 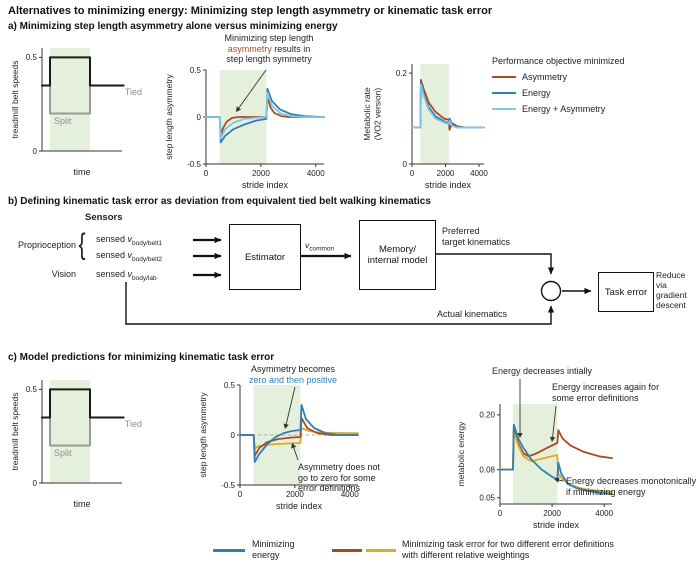 What do you see at coordinates (551, 291) in the screenshot?
I see `comparator-circle` at bounding box center [551, 291].